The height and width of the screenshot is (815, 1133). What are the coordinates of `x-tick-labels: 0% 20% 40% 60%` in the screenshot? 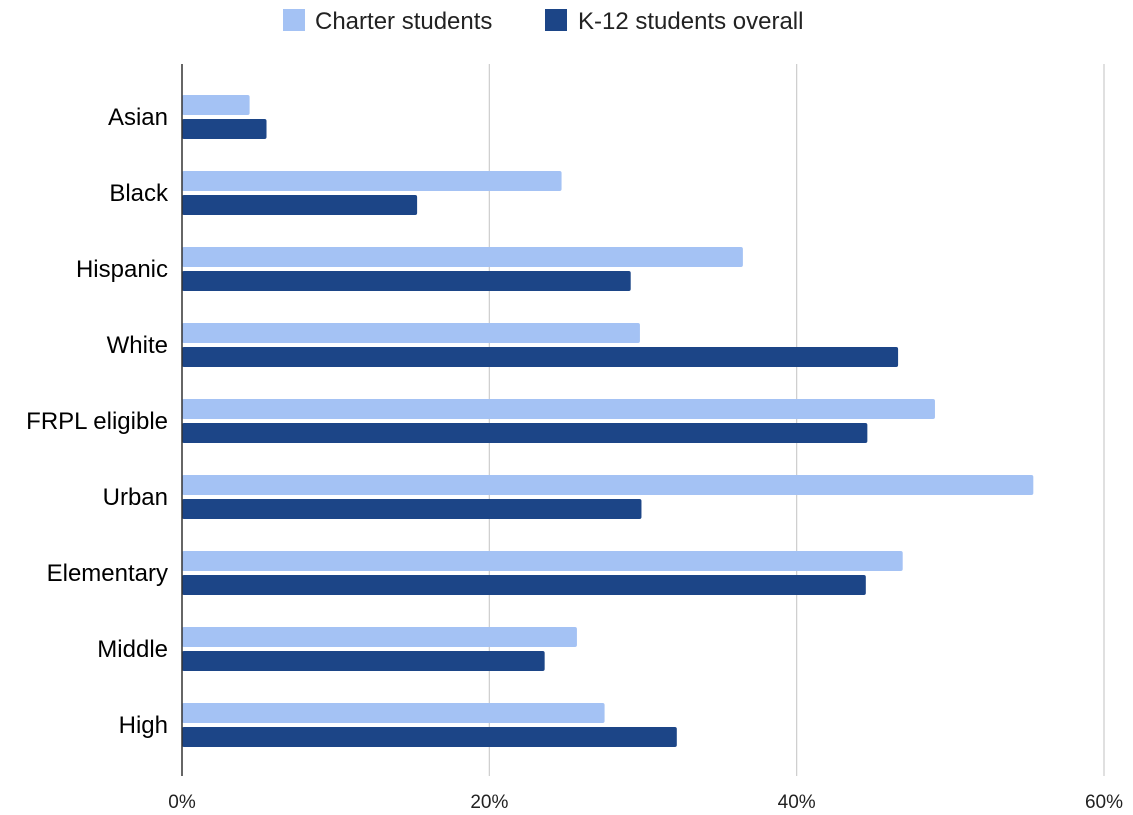 It's located at (645, 802).